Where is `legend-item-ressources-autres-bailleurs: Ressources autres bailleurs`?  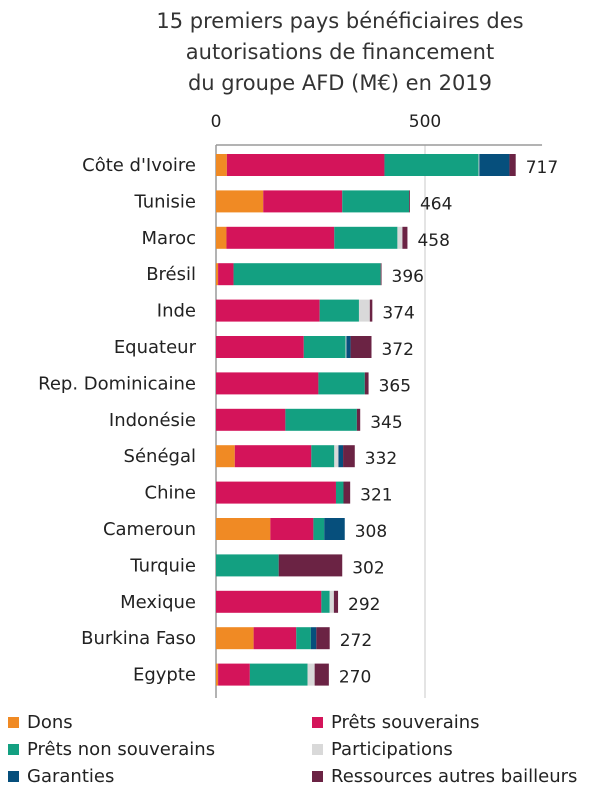 legend-item-ressources-autres-bailleurs: Ressources autres bailleurs is located at coordinates (444, 776).